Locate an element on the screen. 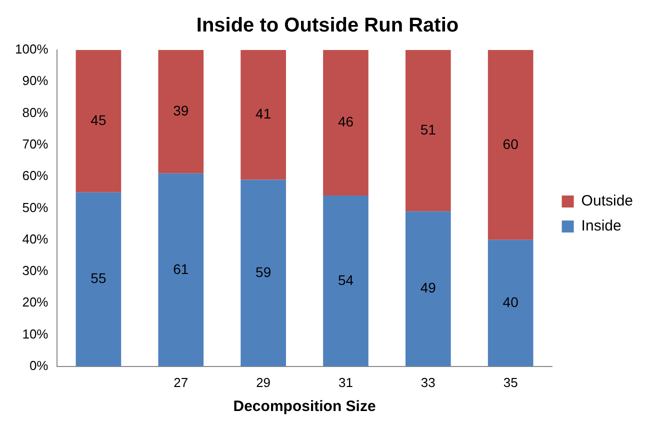  data-label: 40 is located at coordinates (510, 302).